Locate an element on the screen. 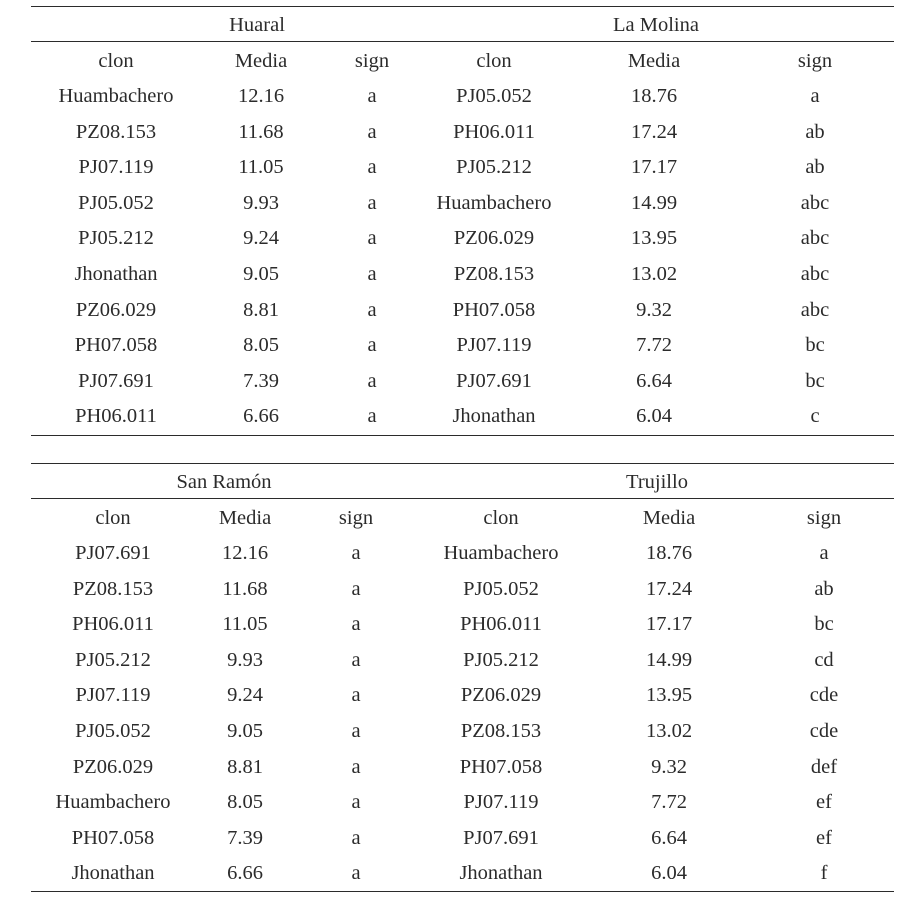 The height and width of the screenshot is (901, 924). media-cell: 8.05 is located at coordinates (261, 345).